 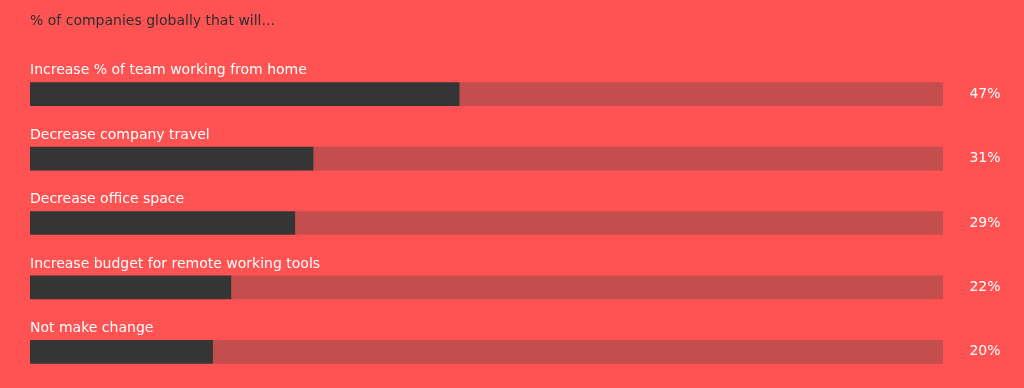 I want to click on data-label: 29%, so click(x=985, y=221).